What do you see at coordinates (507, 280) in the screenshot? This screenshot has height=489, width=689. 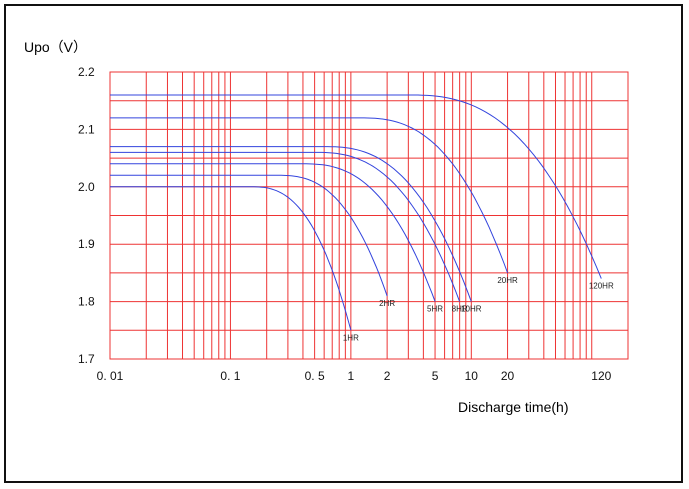 I see `series-end-label: 20HR` at bounding box center [507, 280].